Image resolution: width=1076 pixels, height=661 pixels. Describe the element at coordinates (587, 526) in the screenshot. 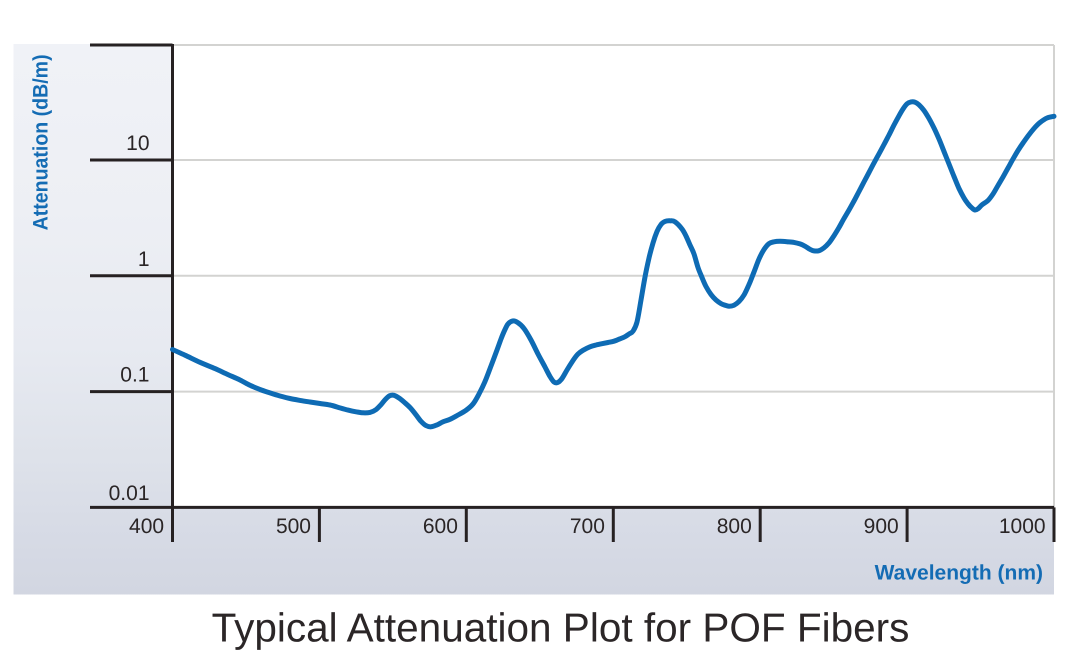

I see `svg-text: 700` at that location.